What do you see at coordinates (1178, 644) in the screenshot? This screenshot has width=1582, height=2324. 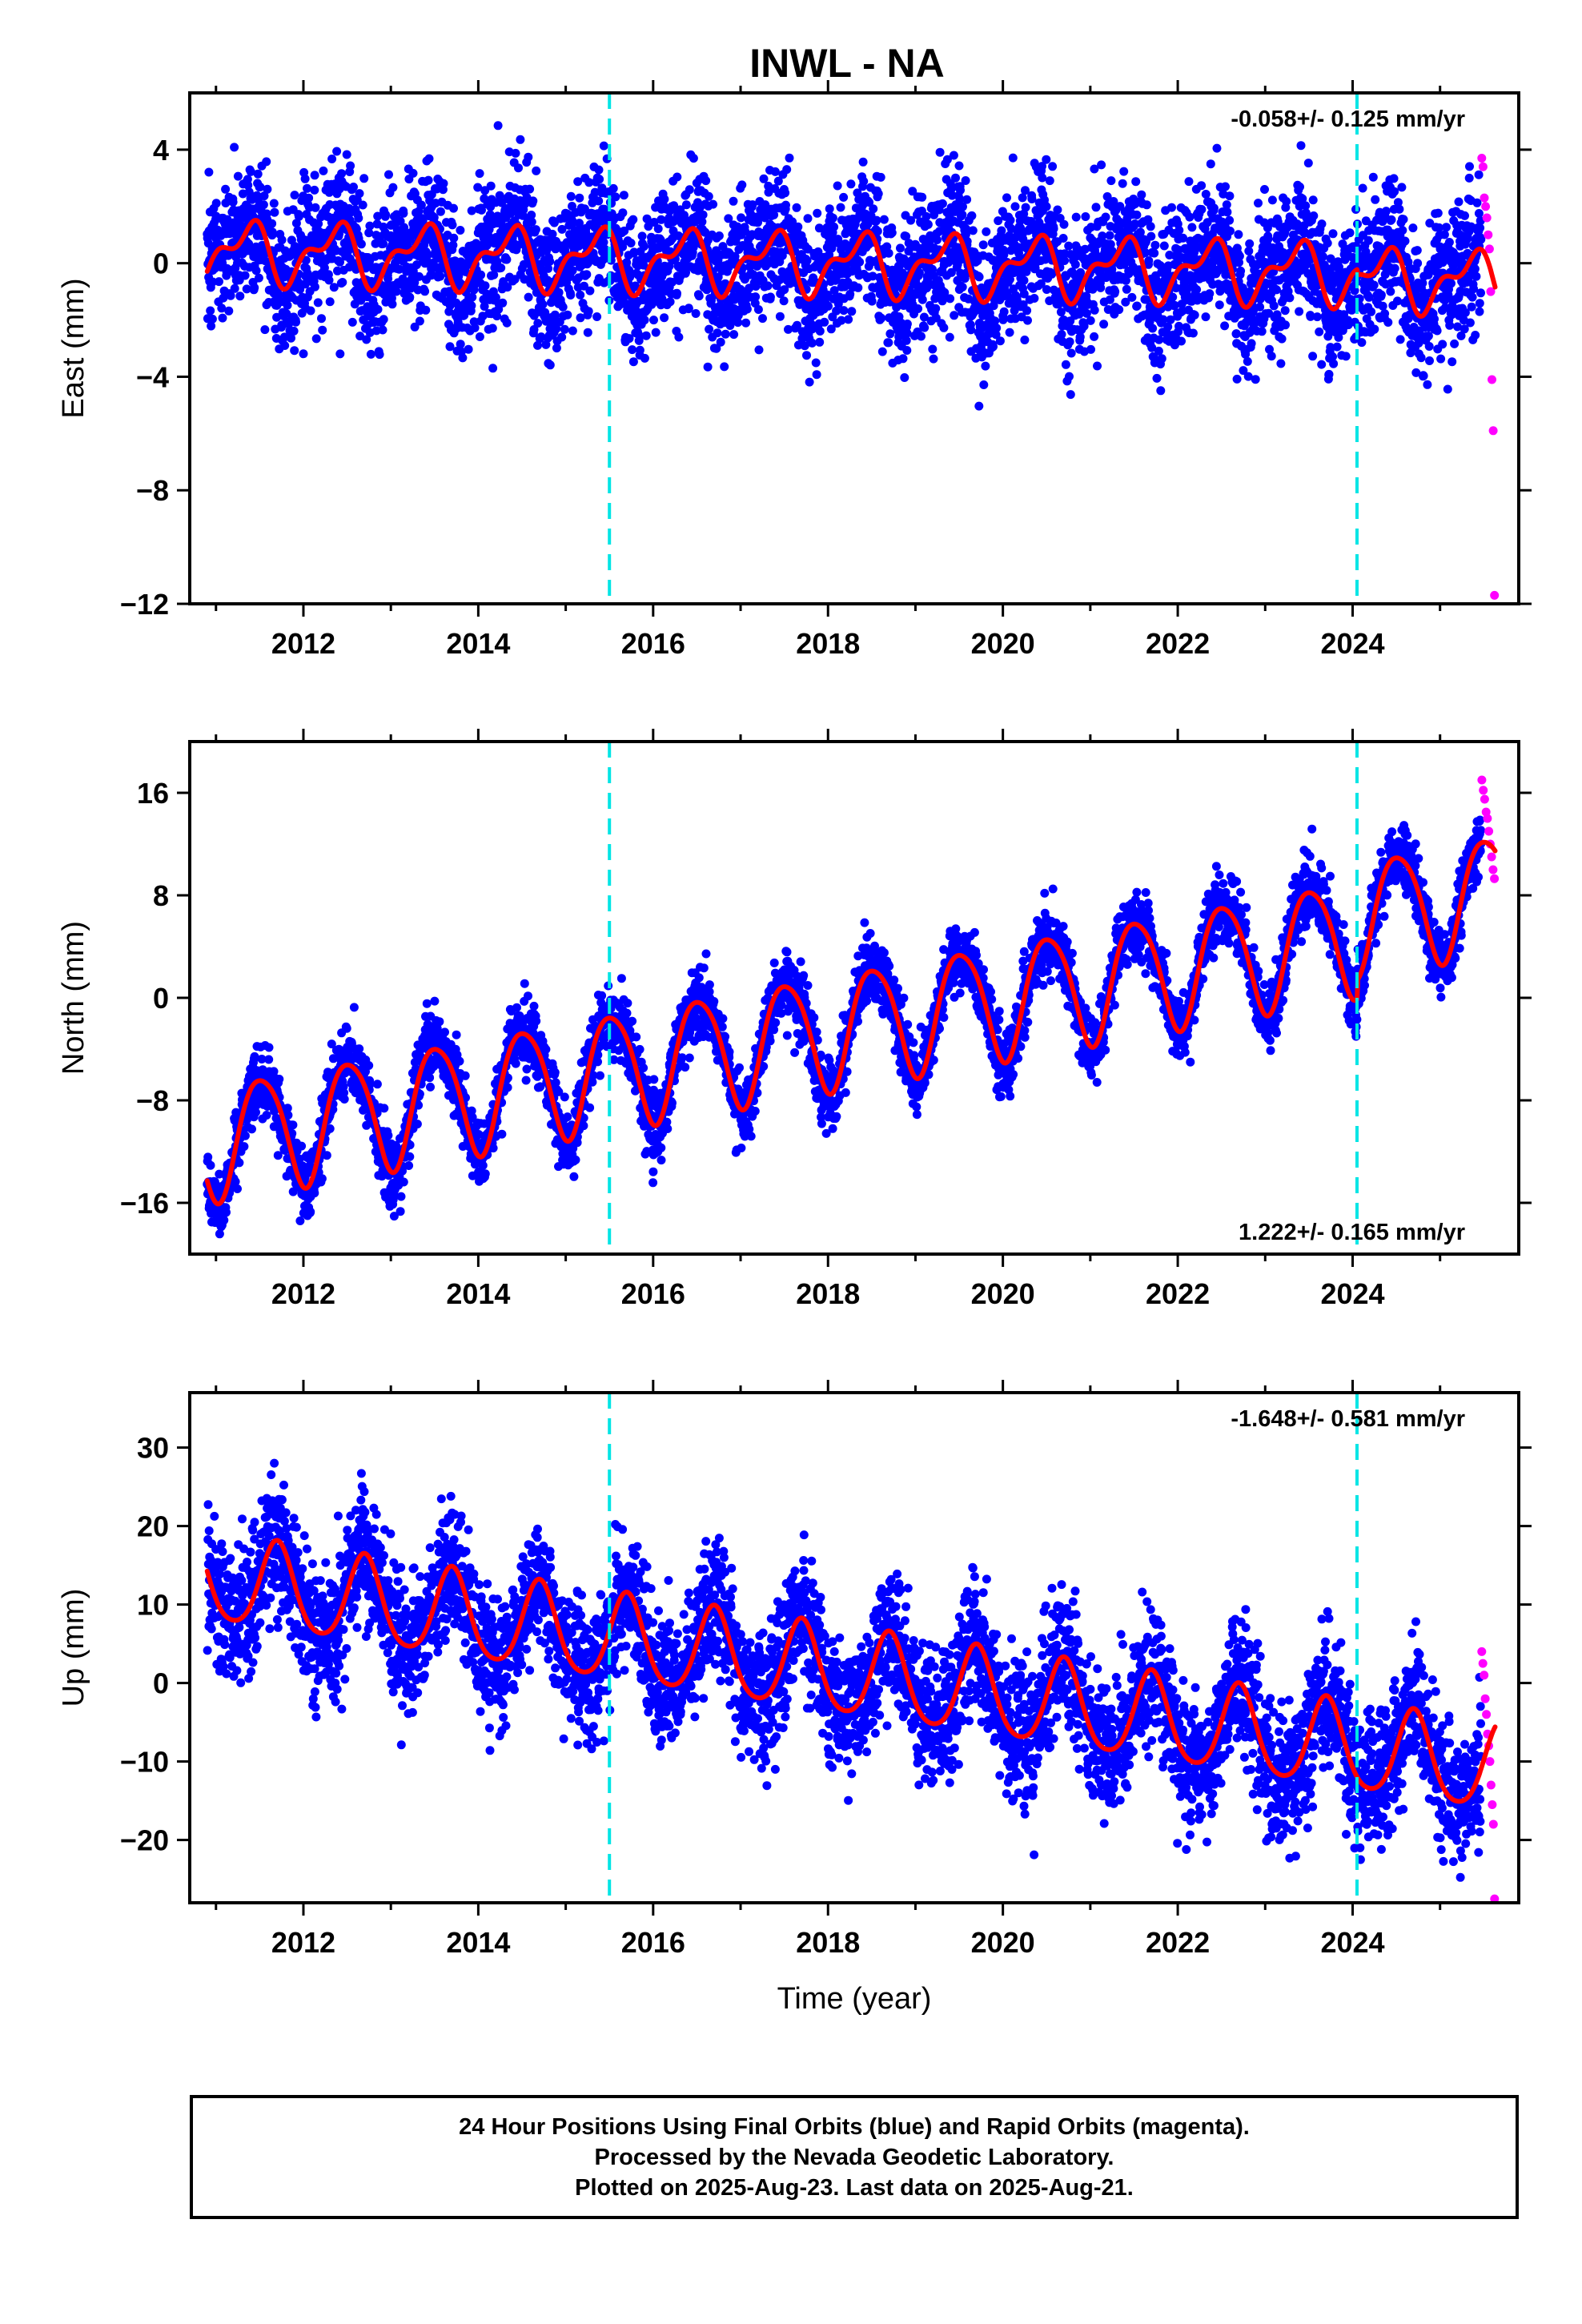 I see `east-x-tick-label: 2022` at bounding box center [1178, 644].